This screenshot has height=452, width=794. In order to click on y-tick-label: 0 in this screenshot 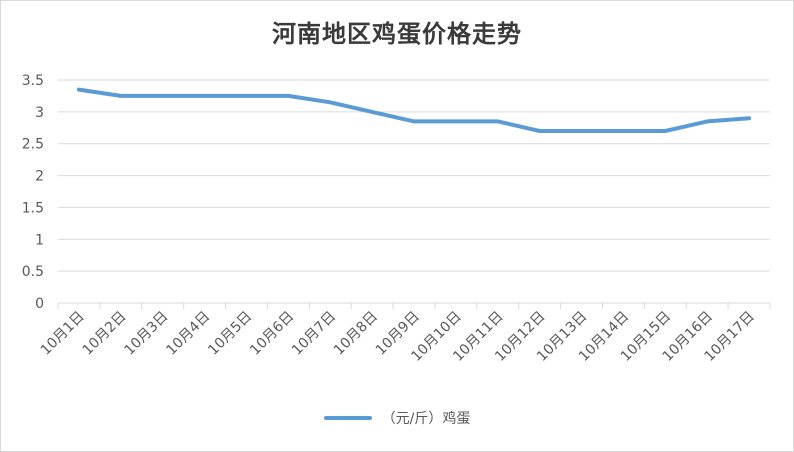, I will do `click(39, 304)`.